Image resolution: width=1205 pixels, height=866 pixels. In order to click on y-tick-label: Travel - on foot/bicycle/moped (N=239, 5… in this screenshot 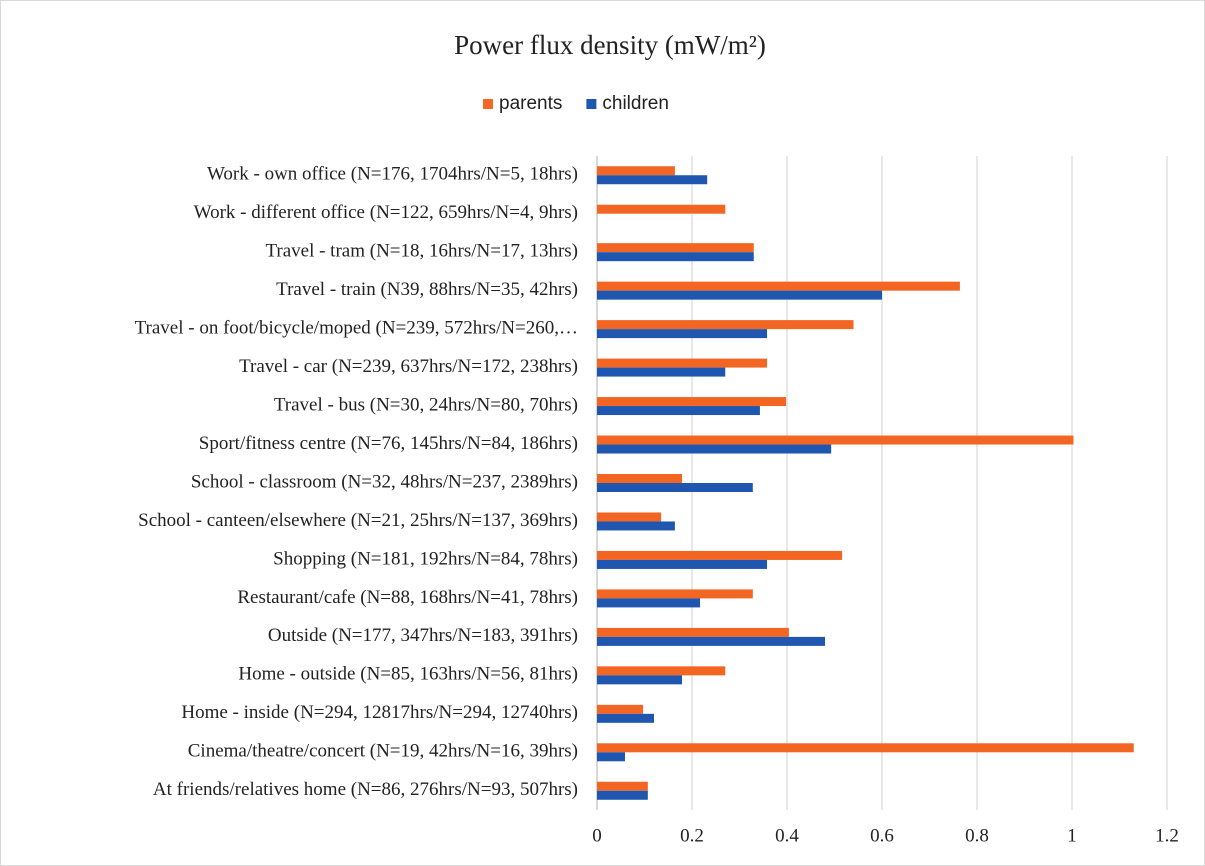, I will do `click(356, 327)`.